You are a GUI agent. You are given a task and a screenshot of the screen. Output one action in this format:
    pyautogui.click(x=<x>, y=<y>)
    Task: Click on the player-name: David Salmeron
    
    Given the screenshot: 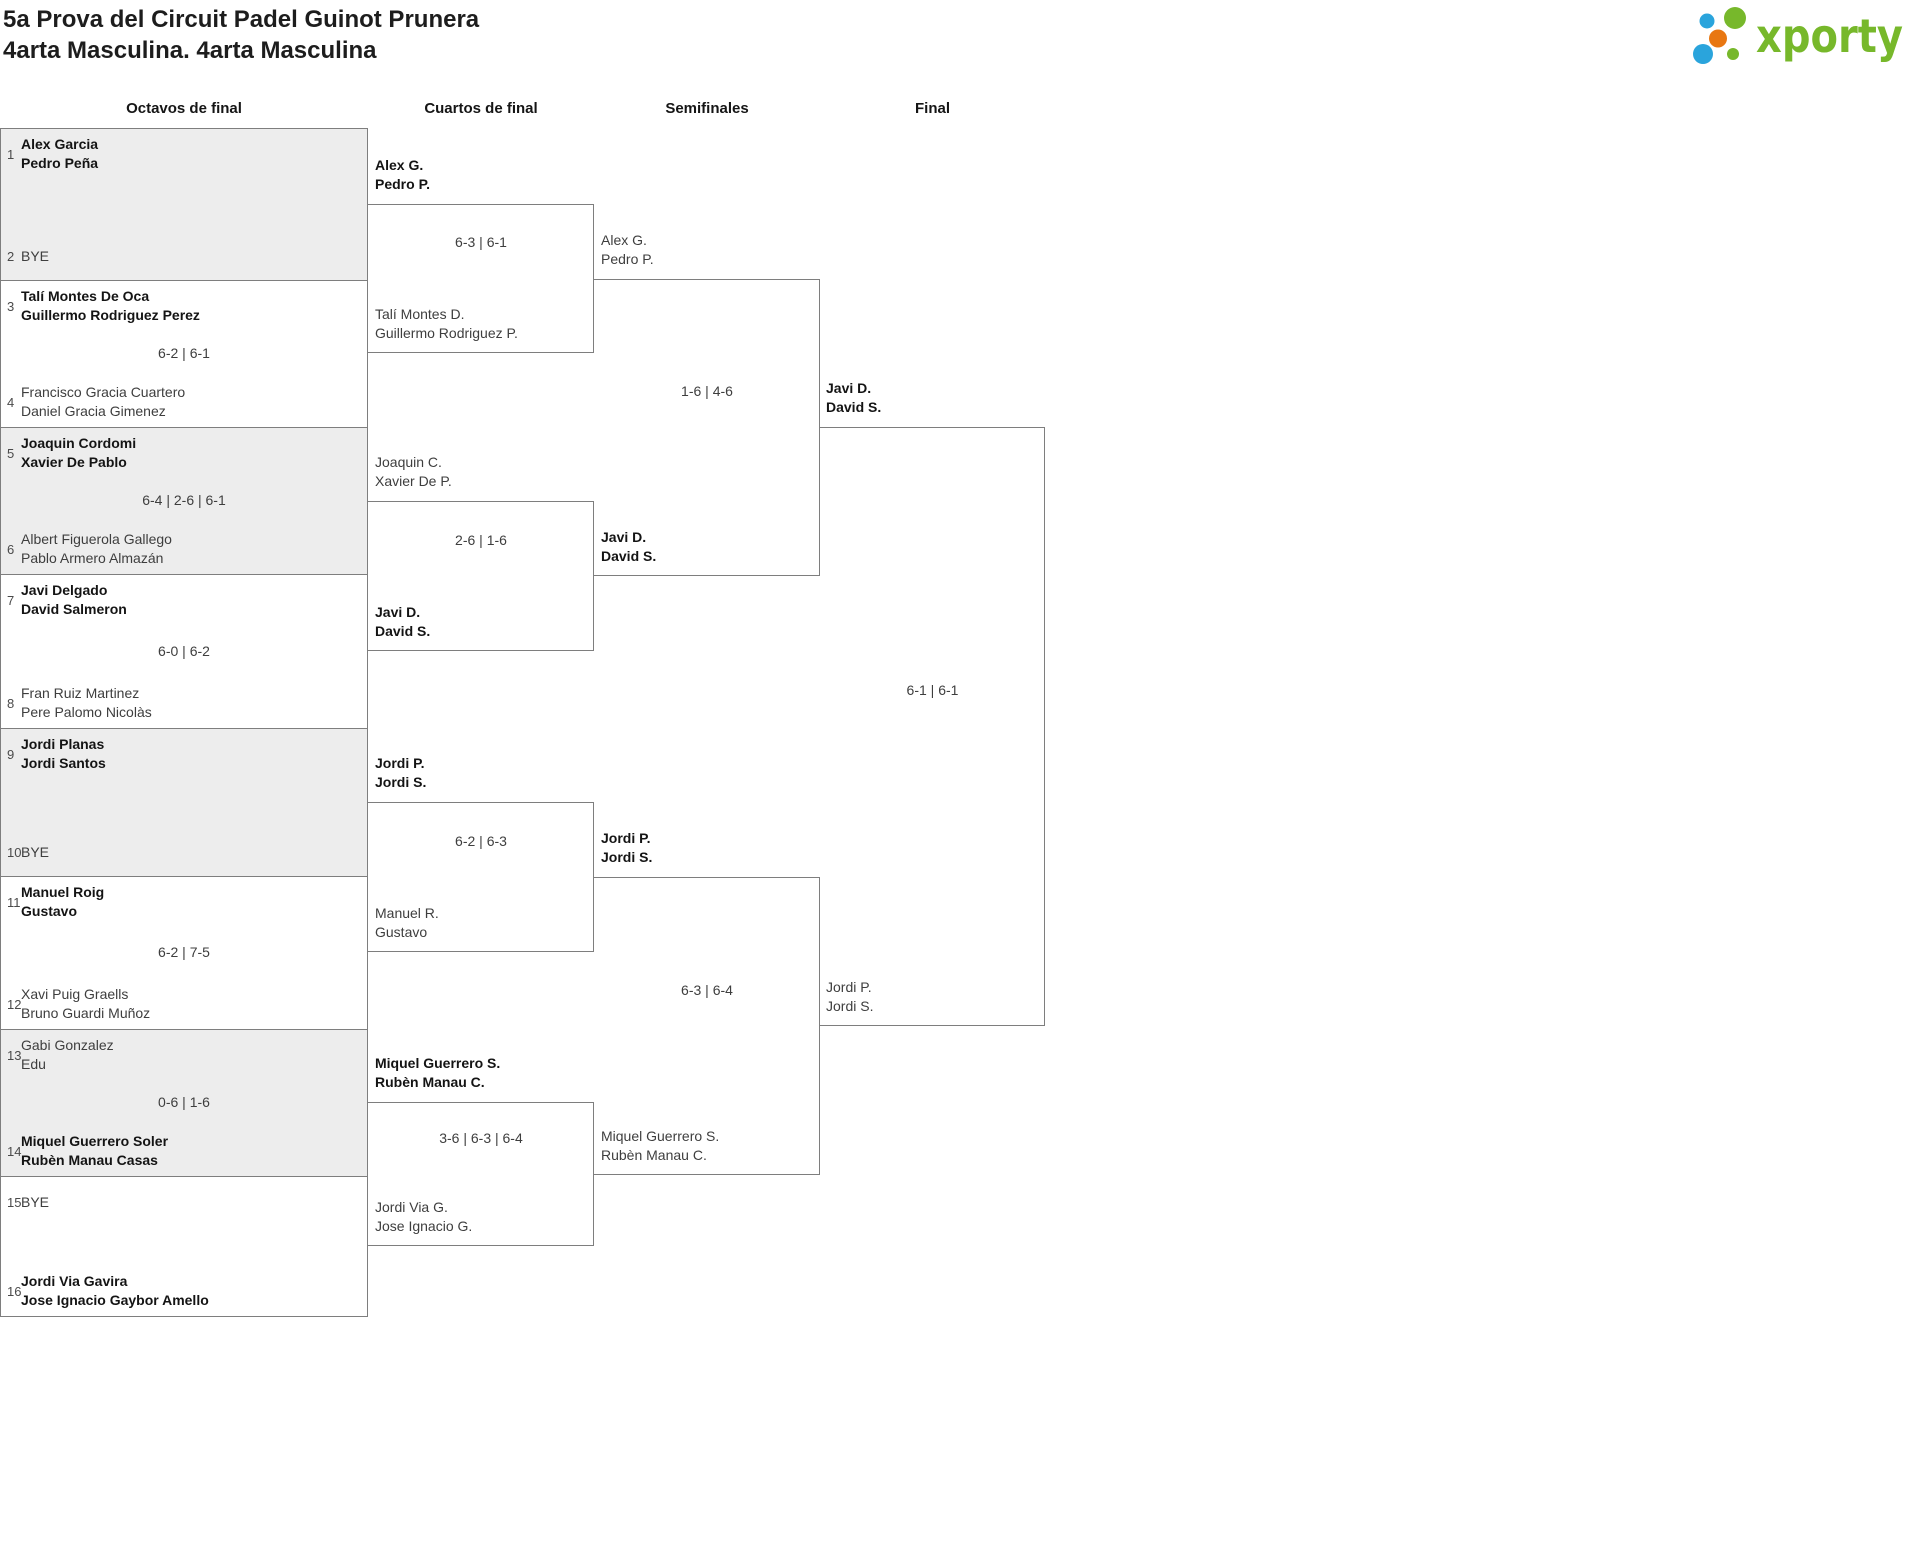 What is the action you would take?
    pyautogui.click(x=74, y=609)
    